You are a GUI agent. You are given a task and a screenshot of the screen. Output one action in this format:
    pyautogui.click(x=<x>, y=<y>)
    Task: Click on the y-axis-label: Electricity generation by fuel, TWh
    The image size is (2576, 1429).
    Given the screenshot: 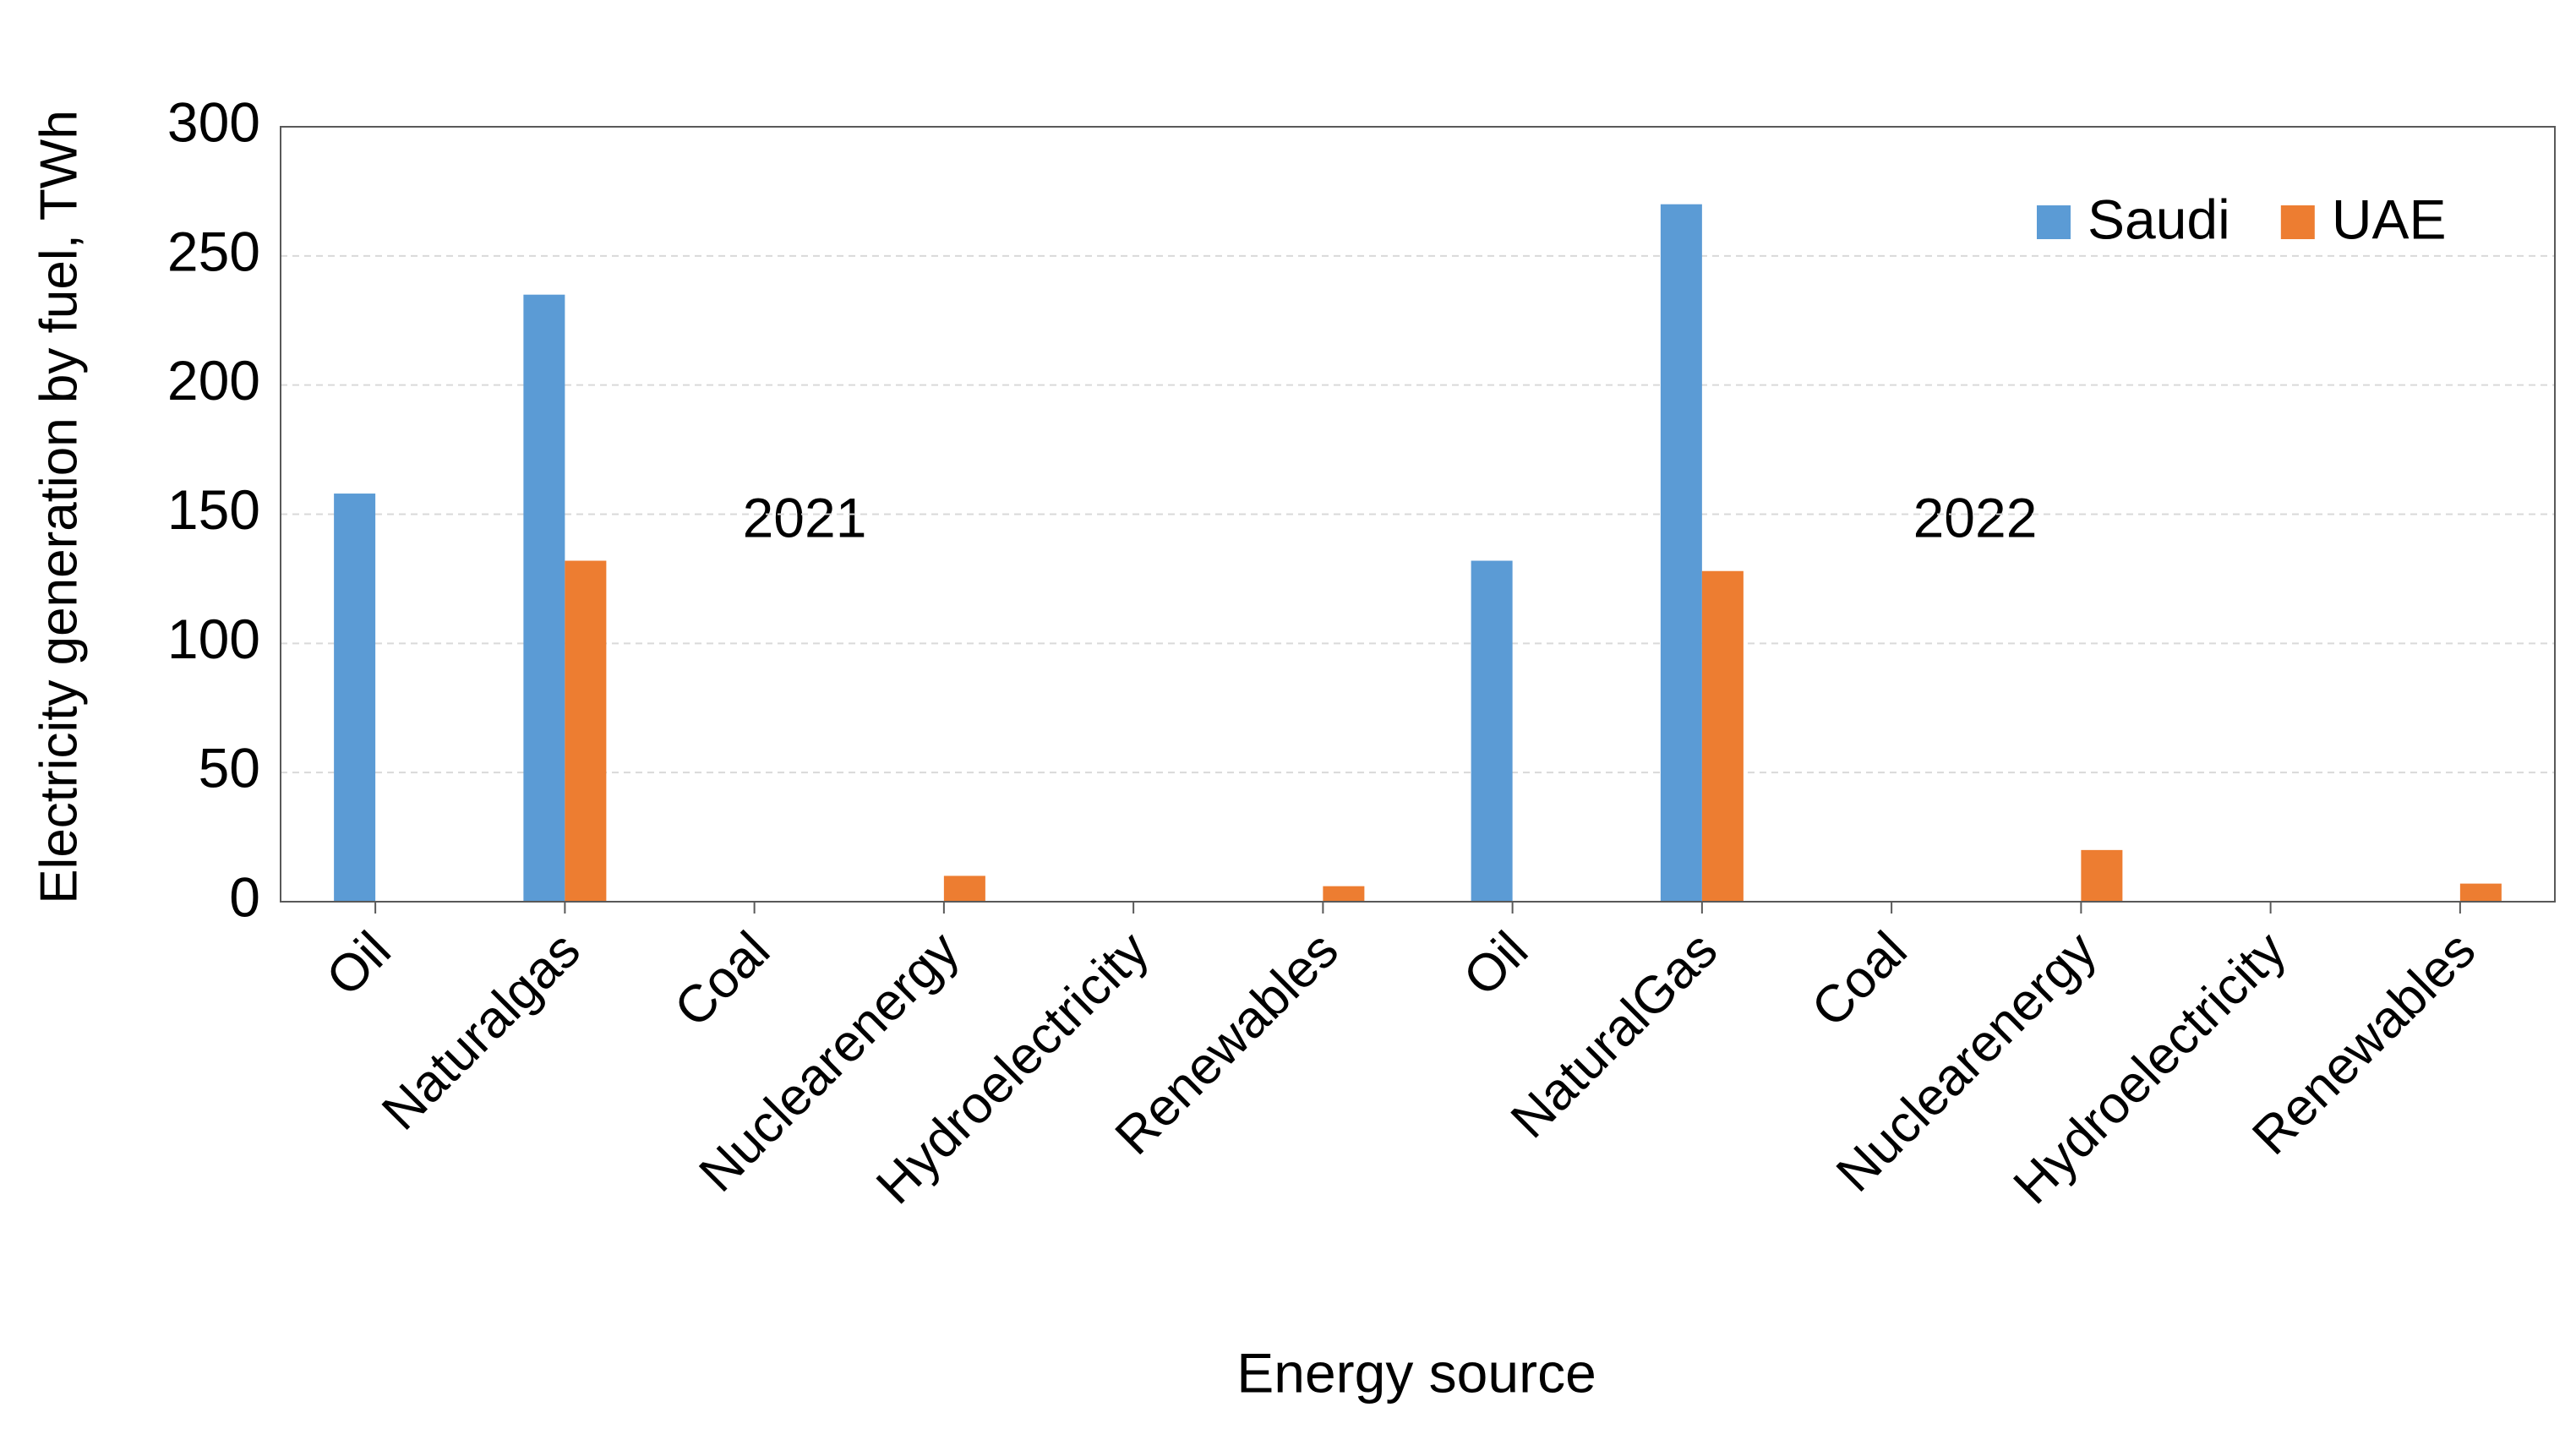 What is the action you would take?
    pyautogui.click(x=59, y=507)
    